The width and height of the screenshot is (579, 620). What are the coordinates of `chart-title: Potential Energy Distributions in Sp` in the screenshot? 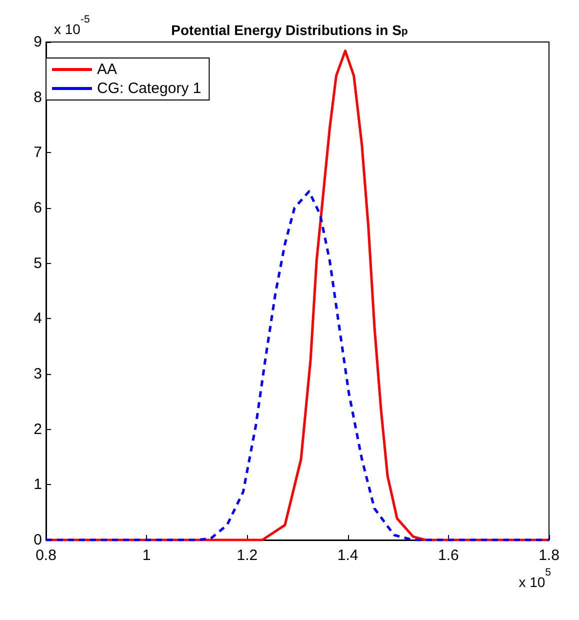 It's located at (289, 30).